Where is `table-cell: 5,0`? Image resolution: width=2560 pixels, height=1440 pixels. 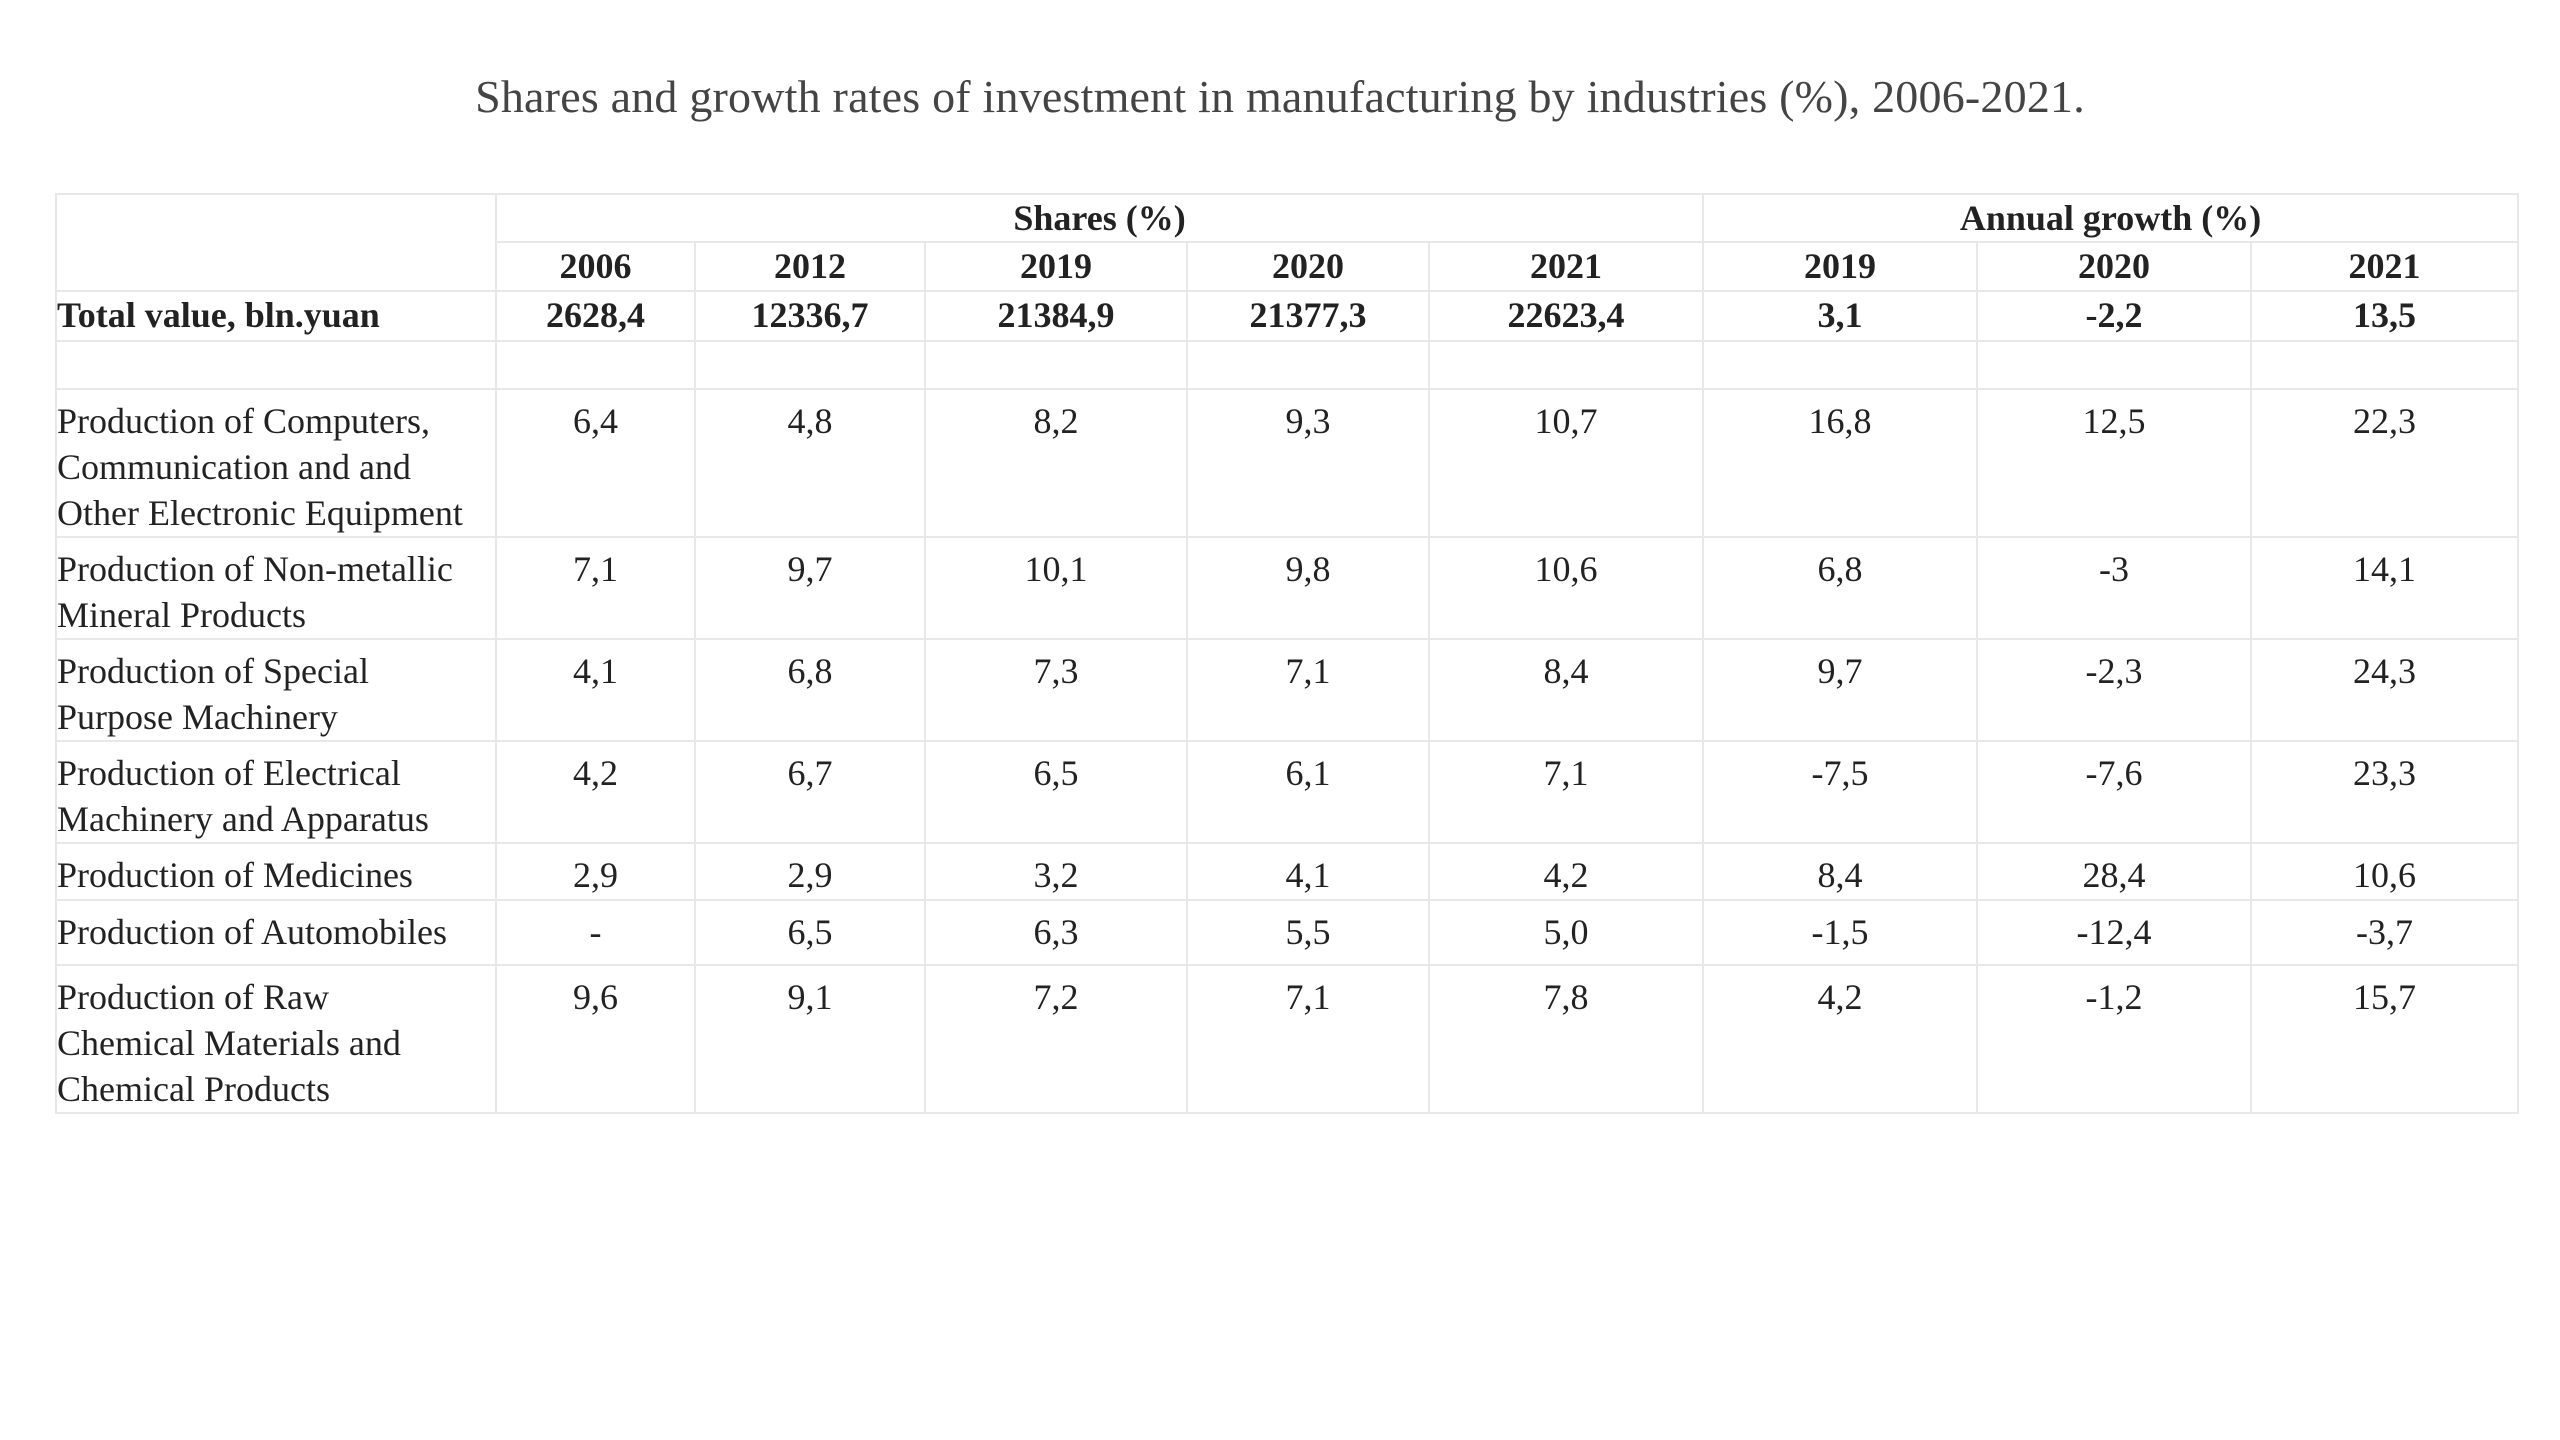 table-cell: 5,0 is located at coordinates (1566, 932).